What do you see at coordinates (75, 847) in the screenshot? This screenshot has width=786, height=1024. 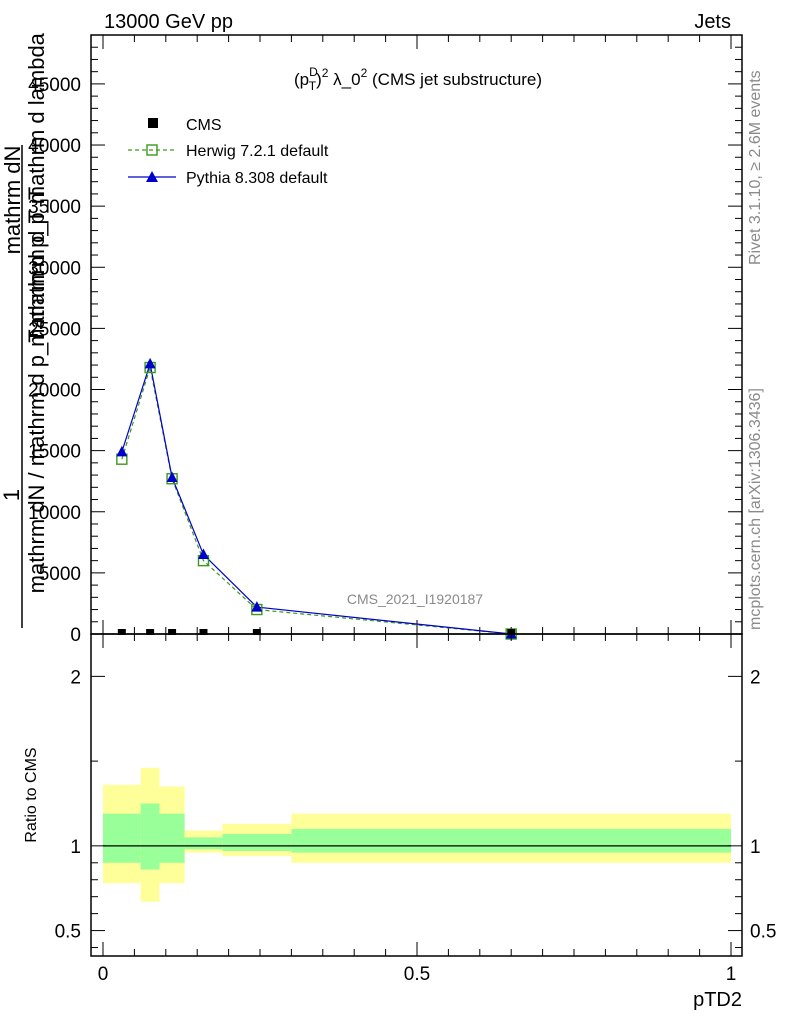 I see `ratio-y-tick-label: 1` at bounding box center [75, 847].